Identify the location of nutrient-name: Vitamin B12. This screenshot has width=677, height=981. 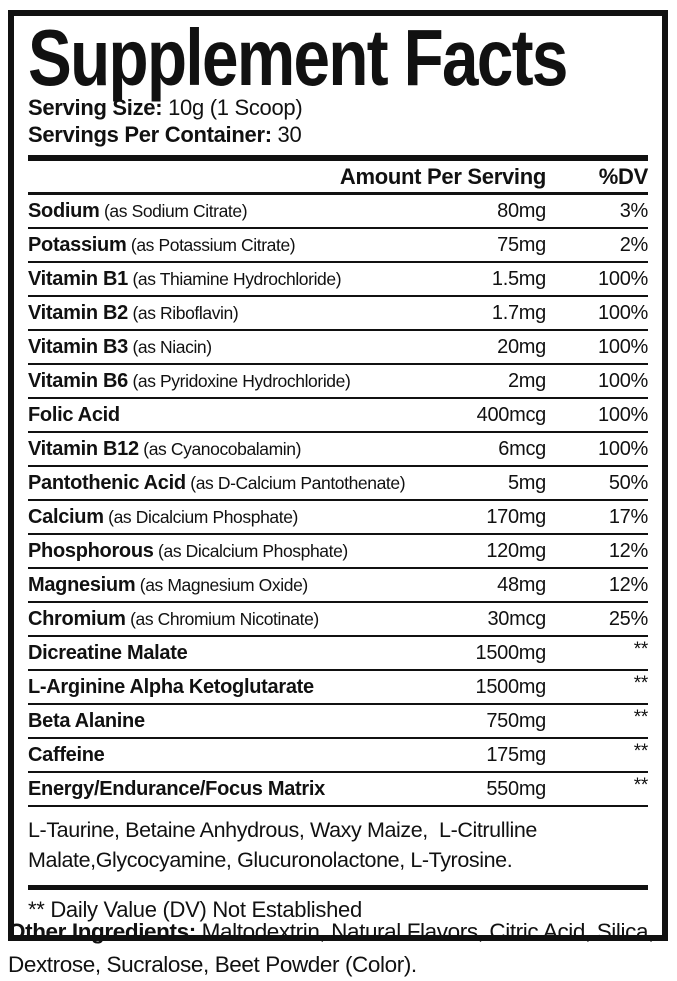
(83, 449).